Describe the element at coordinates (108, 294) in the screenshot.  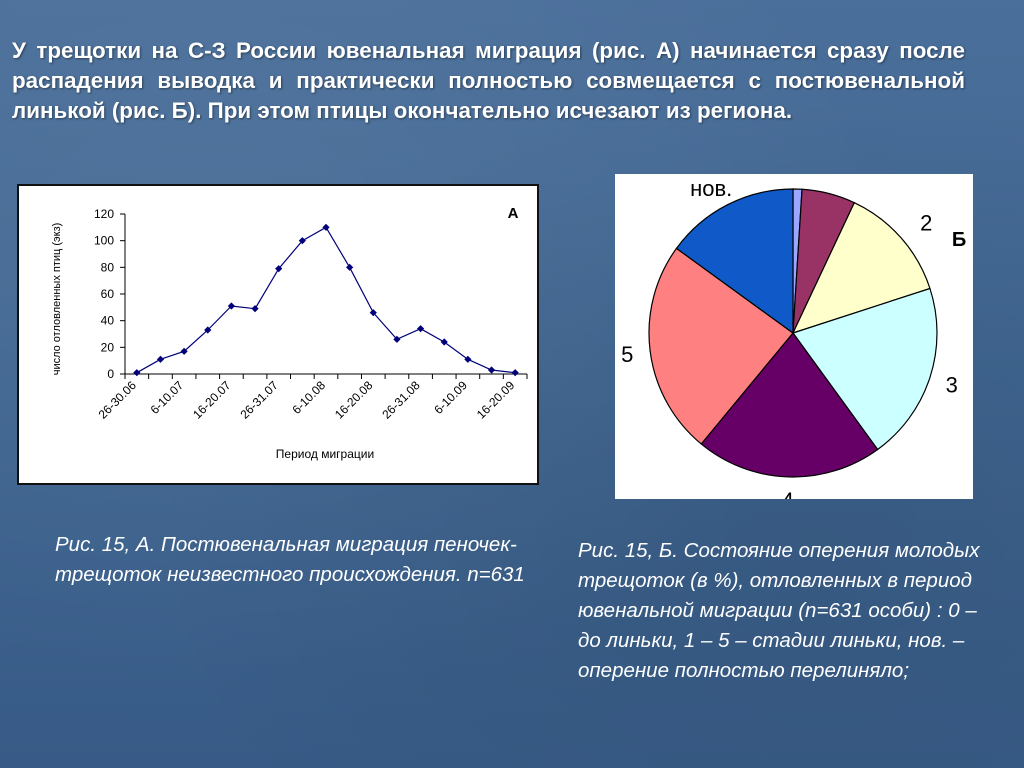
I see `y-tick-label: 60` at that location.